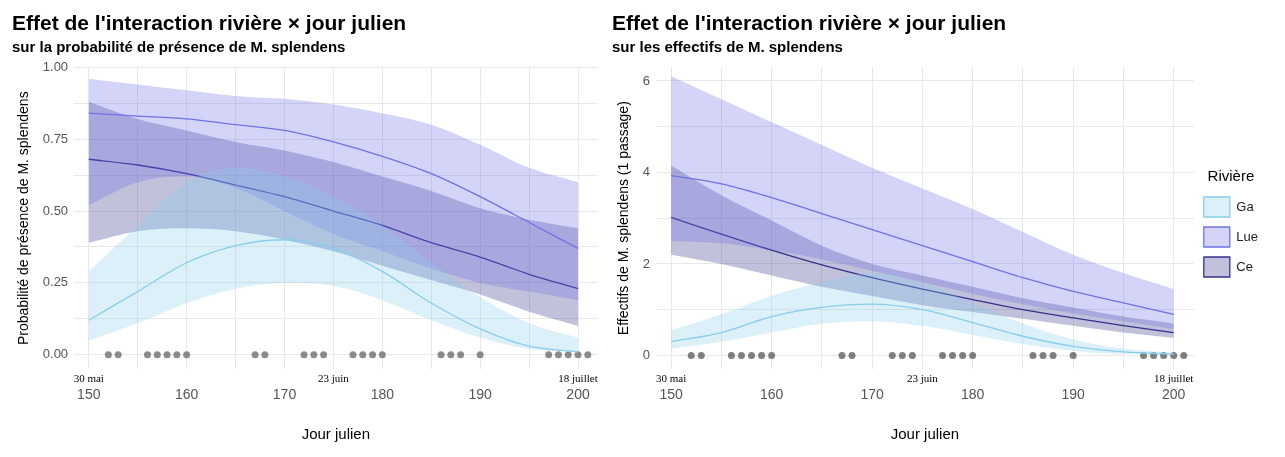 The image size is (1285, 457). Describe the element at coordinates (646, 172) in the screenshot. I see `y-tick-label: 4` at that location.